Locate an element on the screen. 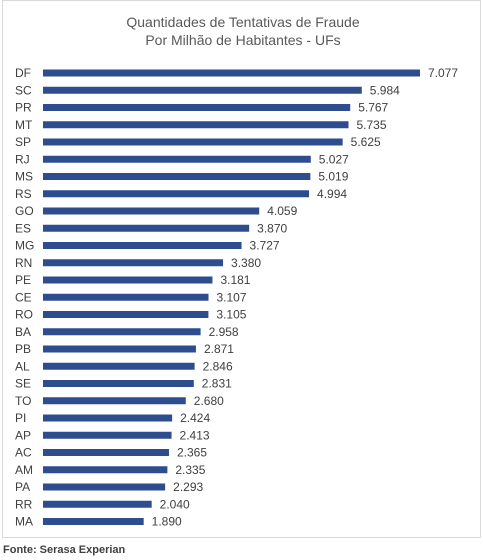 This screenshot has height=560, width=483. category-label: MT is located at coordinates (24, 125).